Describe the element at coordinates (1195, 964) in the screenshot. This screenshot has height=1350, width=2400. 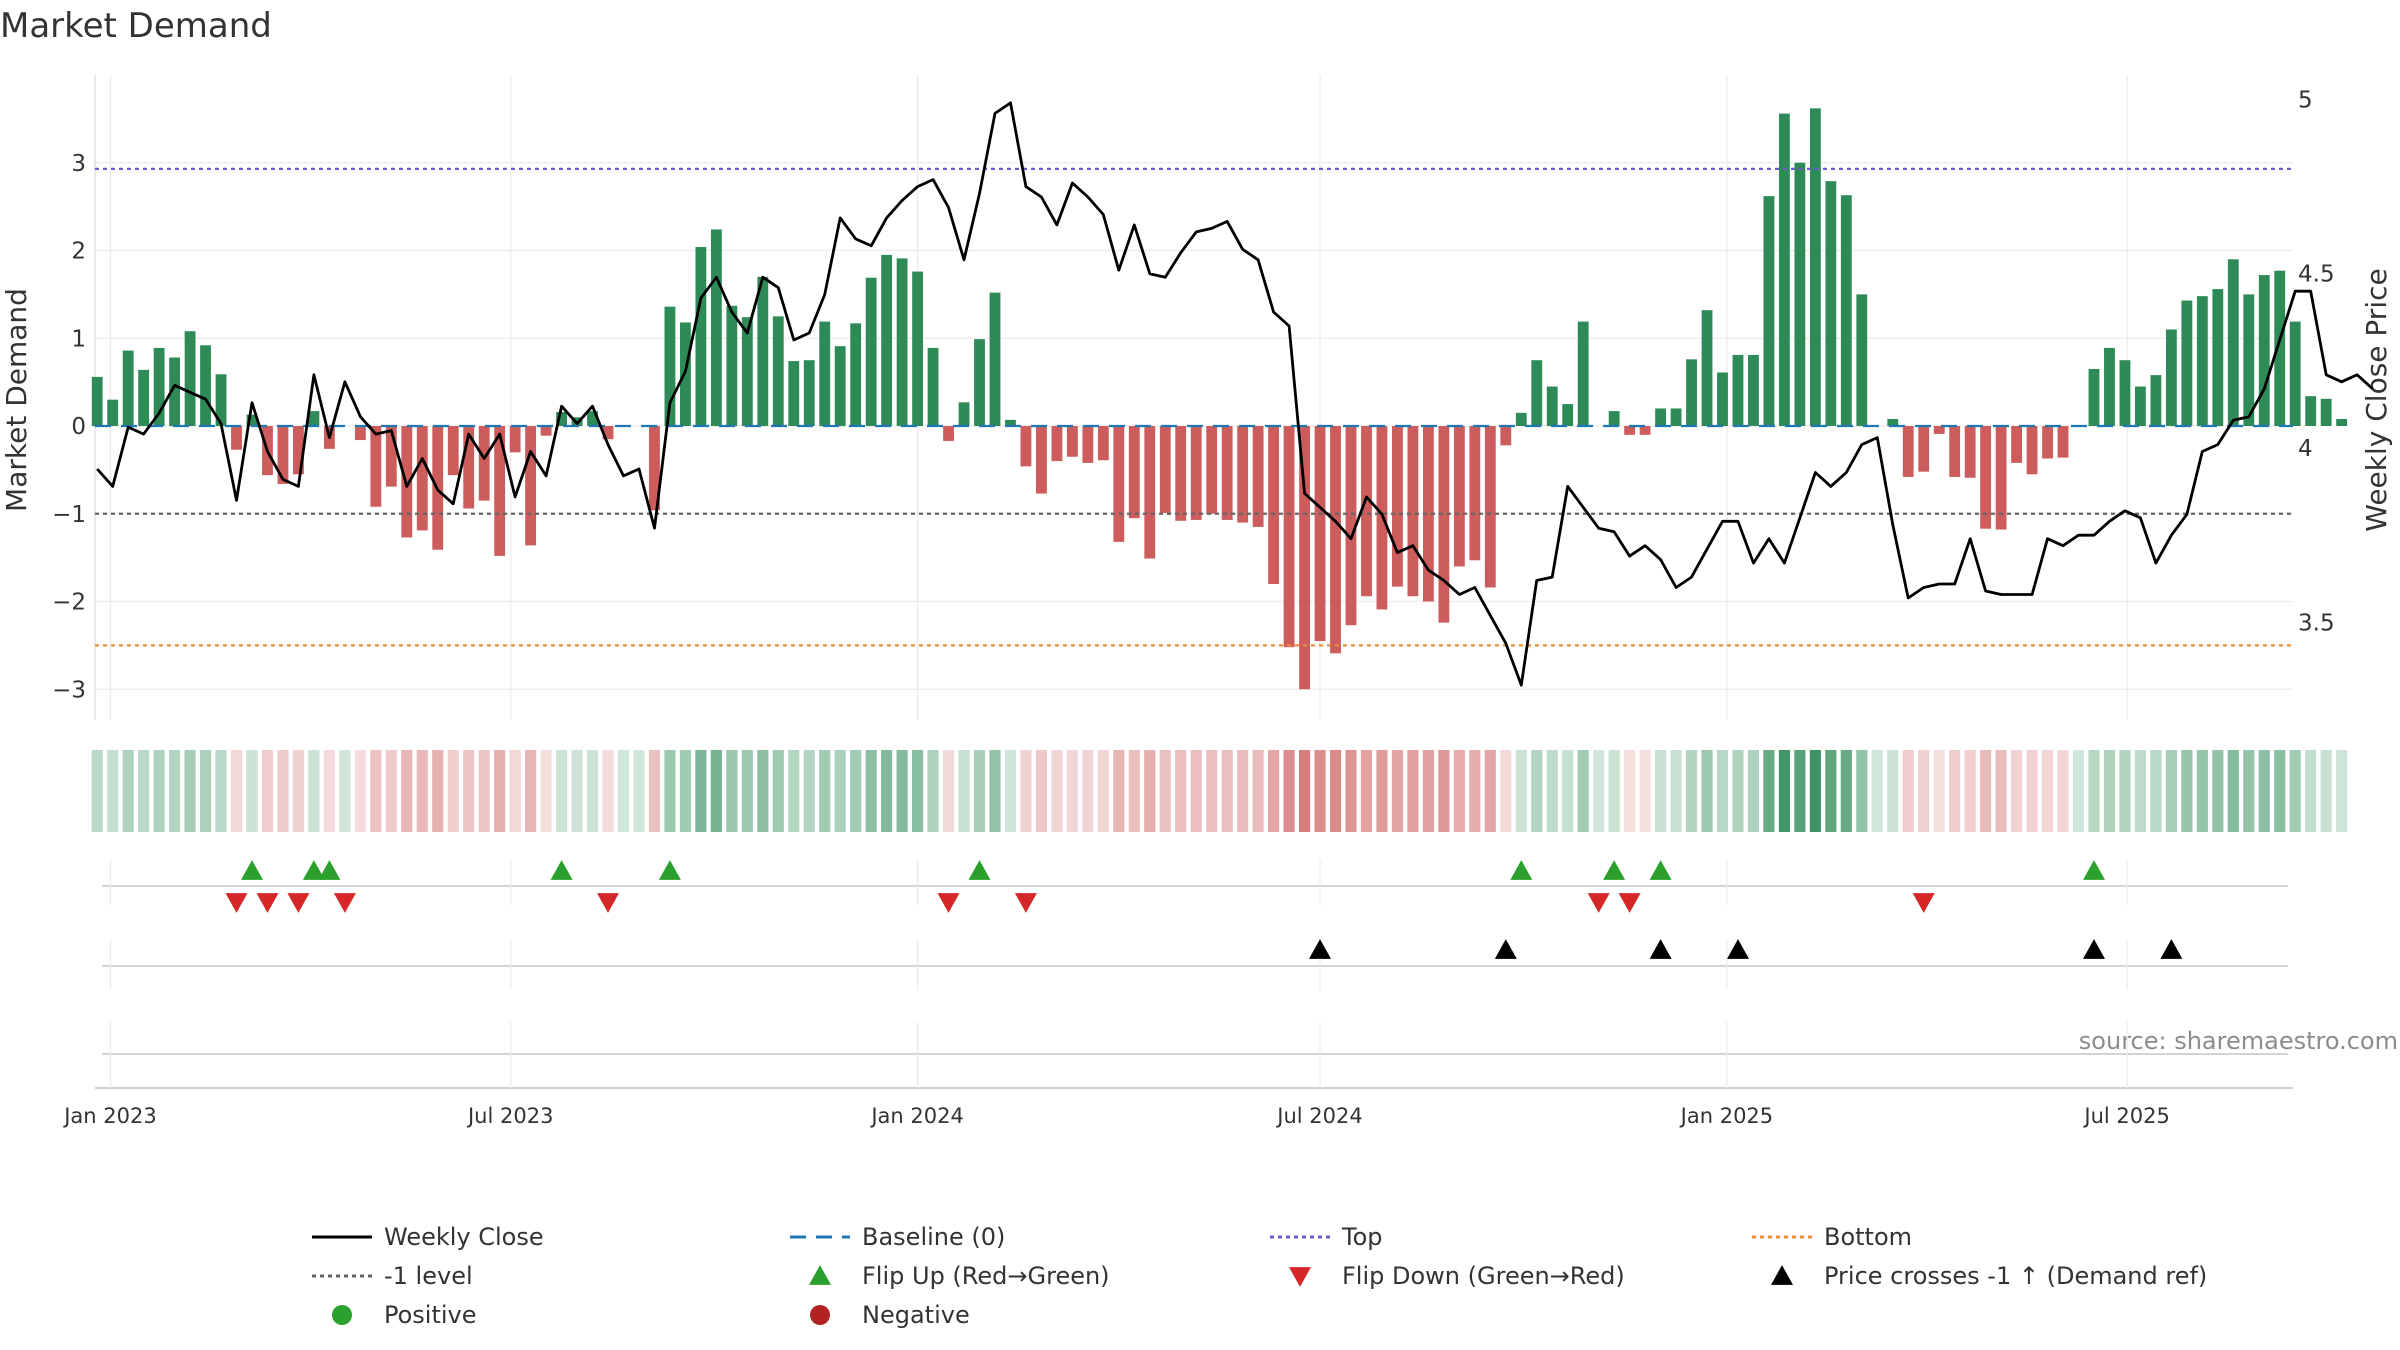
I see `cross-markers-track` at that location.